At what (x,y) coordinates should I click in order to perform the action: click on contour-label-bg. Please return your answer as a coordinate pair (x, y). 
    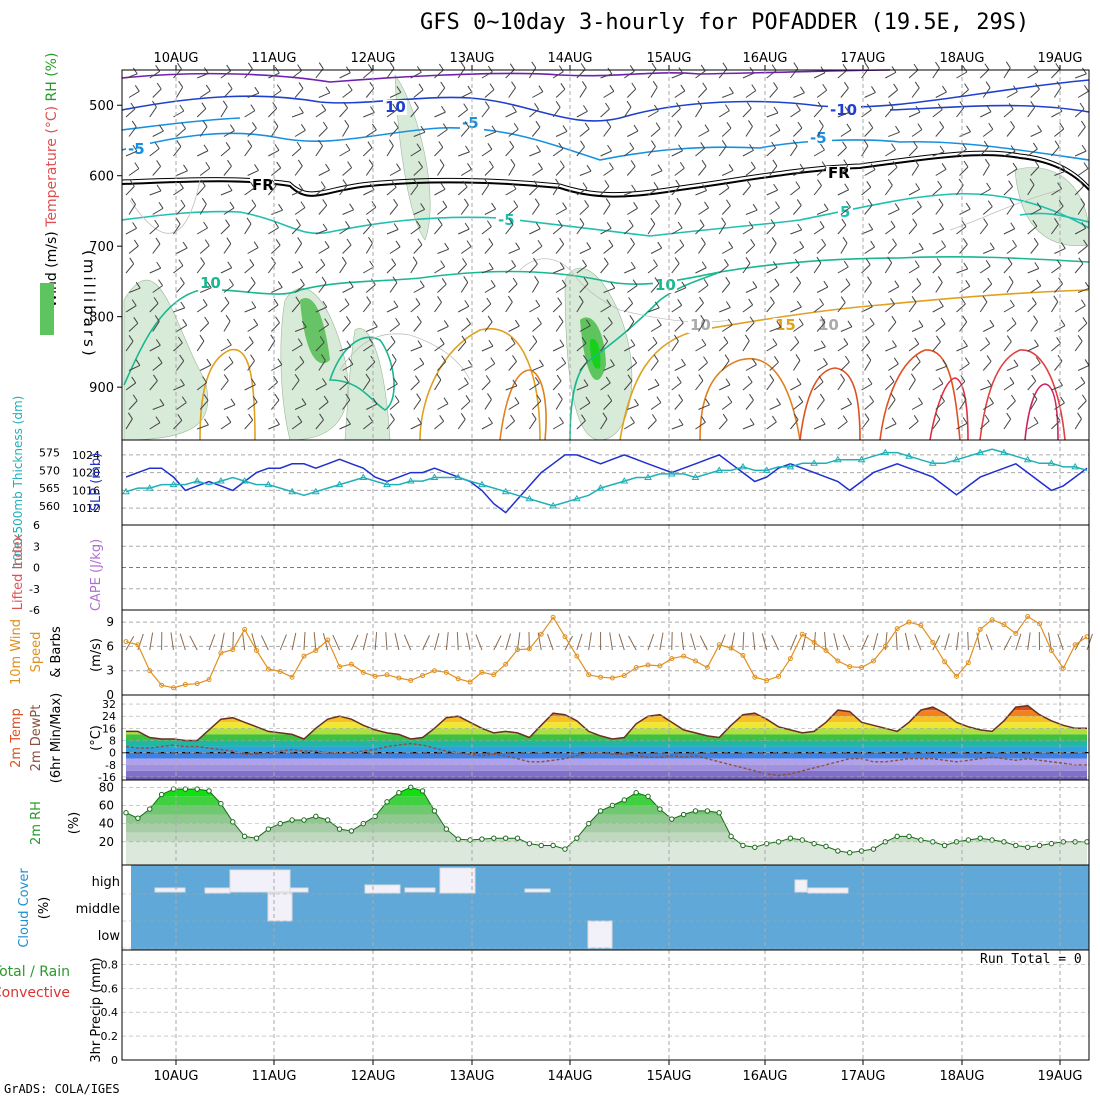
    Looking at the image, I should click on (844, 110).